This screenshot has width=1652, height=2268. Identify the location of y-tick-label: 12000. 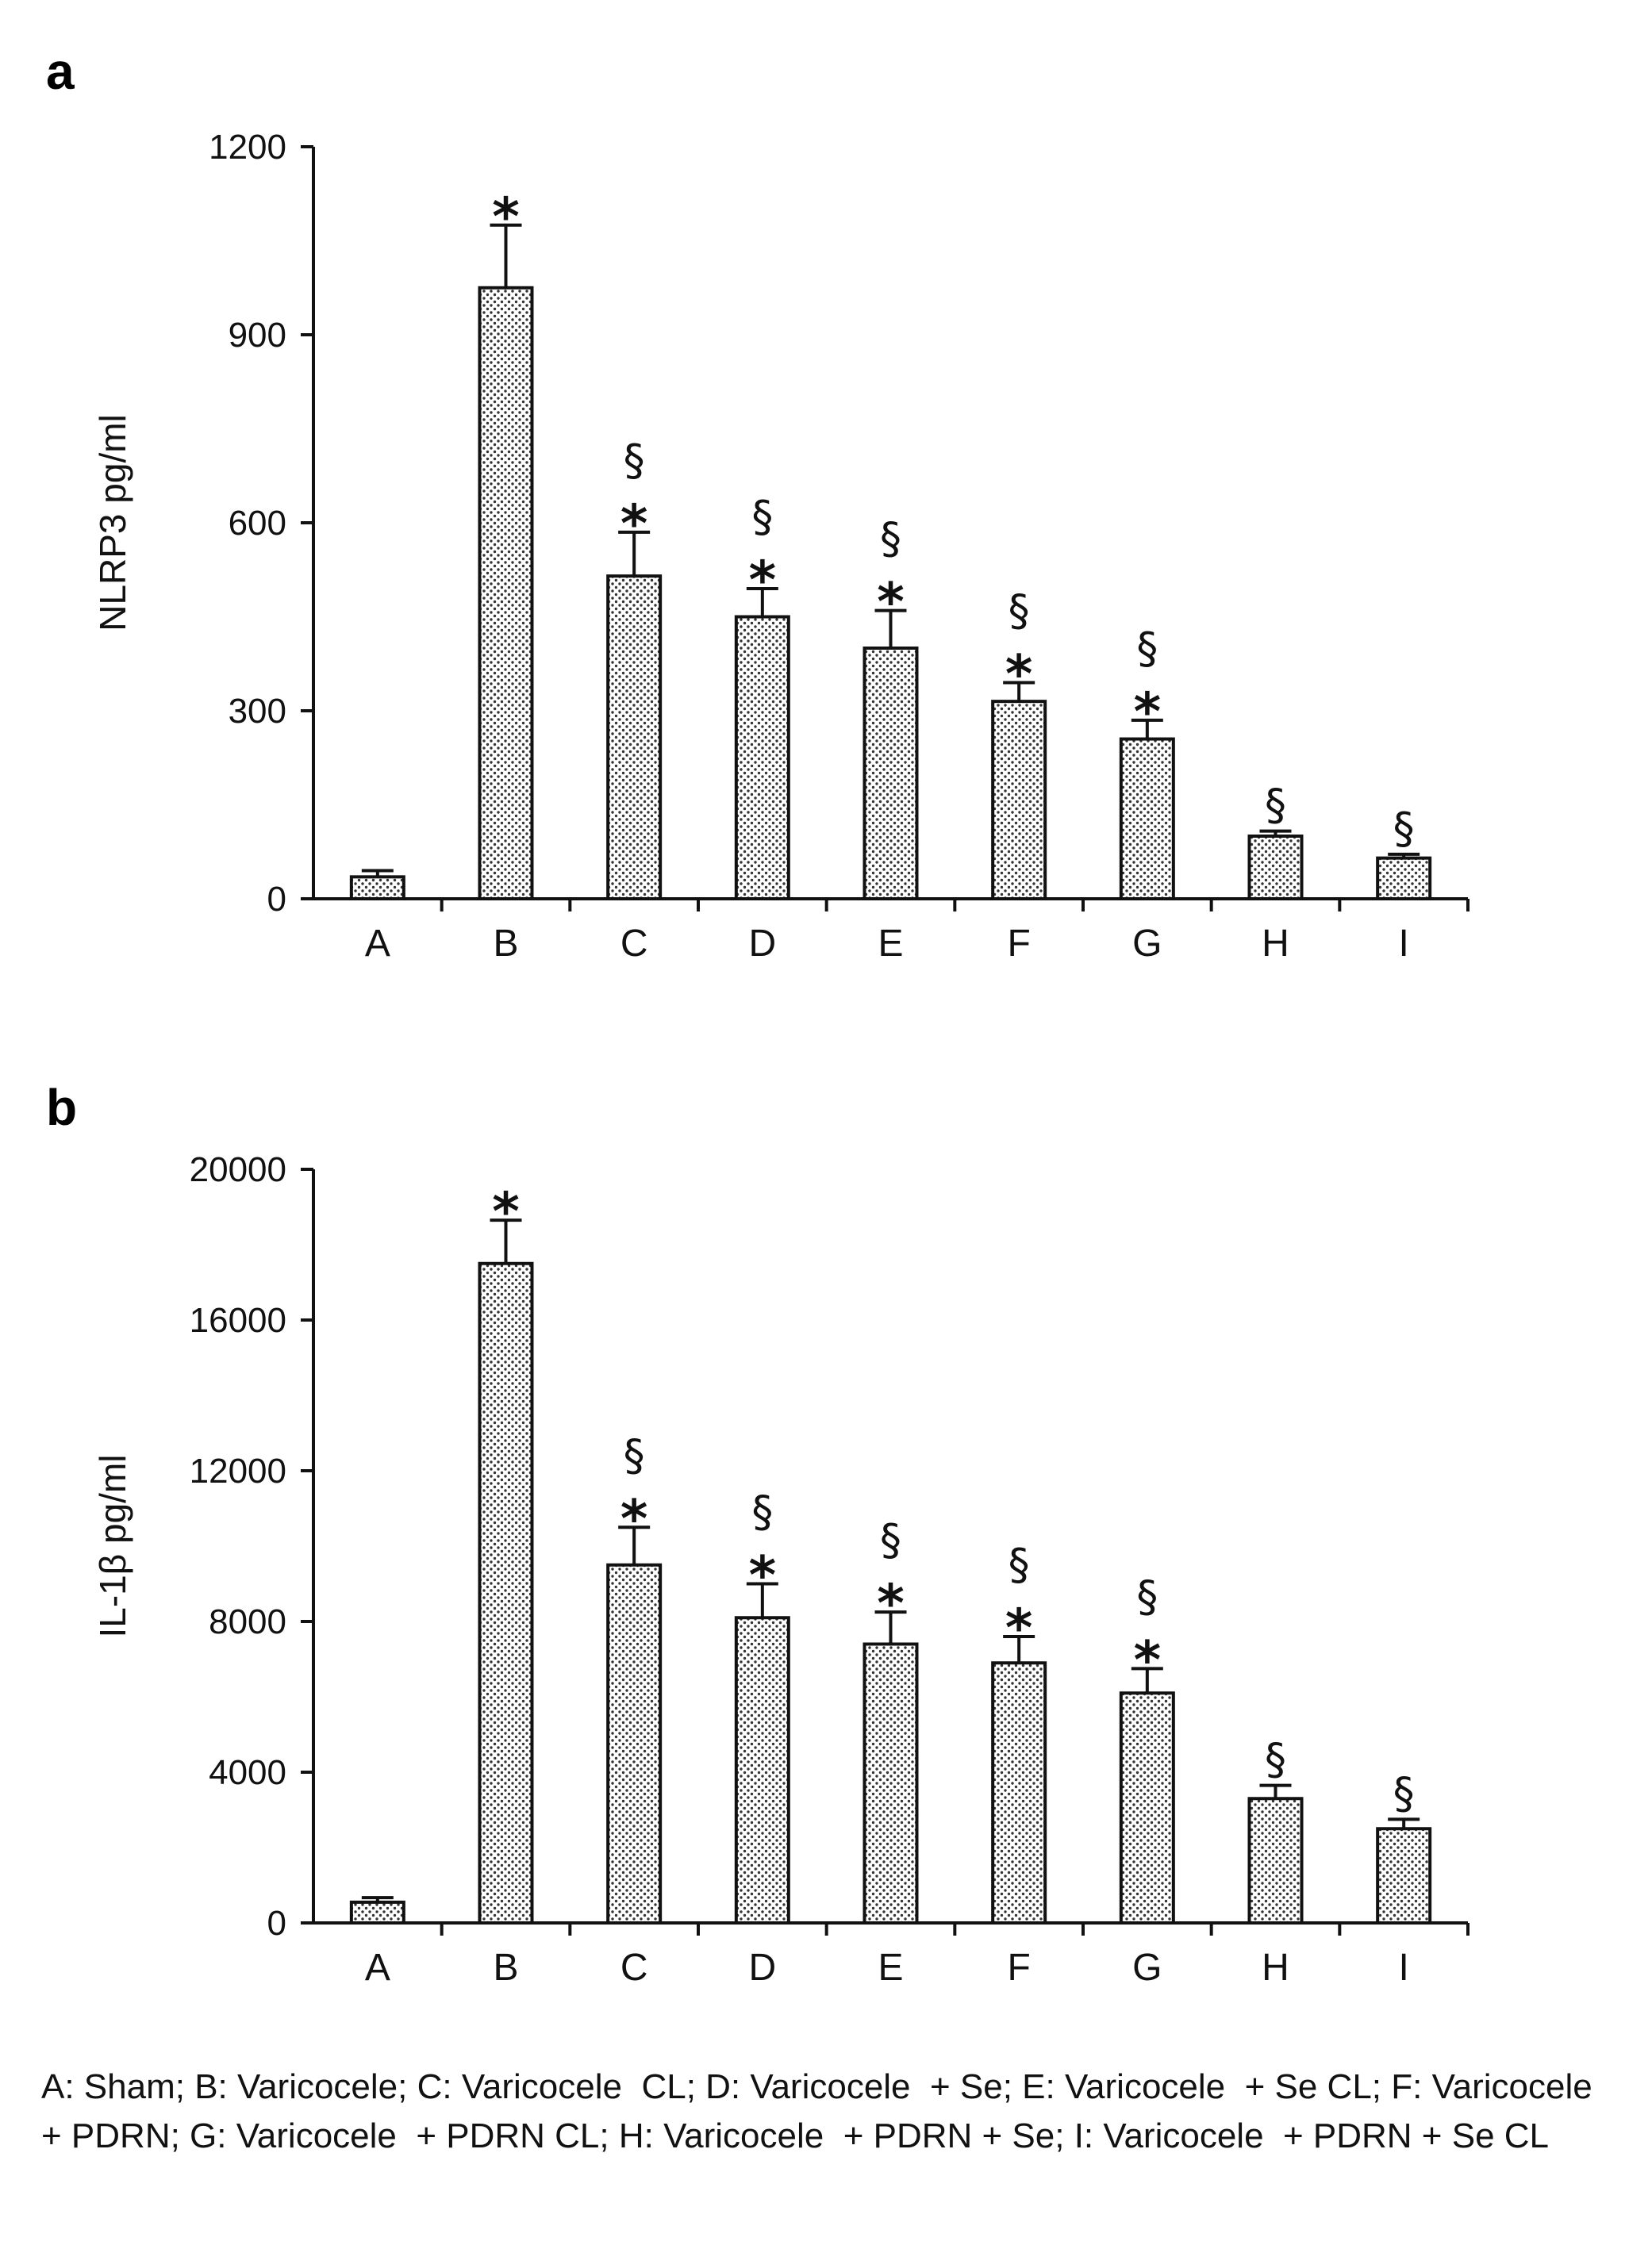
(238, 1472).